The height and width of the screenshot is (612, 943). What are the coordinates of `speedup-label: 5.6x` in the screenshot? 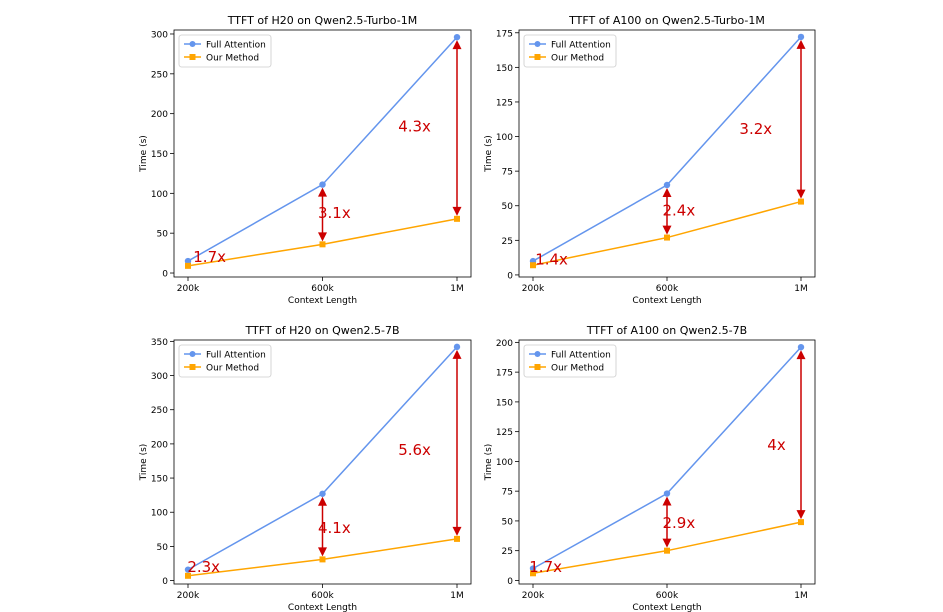 It's located at (414, 450).